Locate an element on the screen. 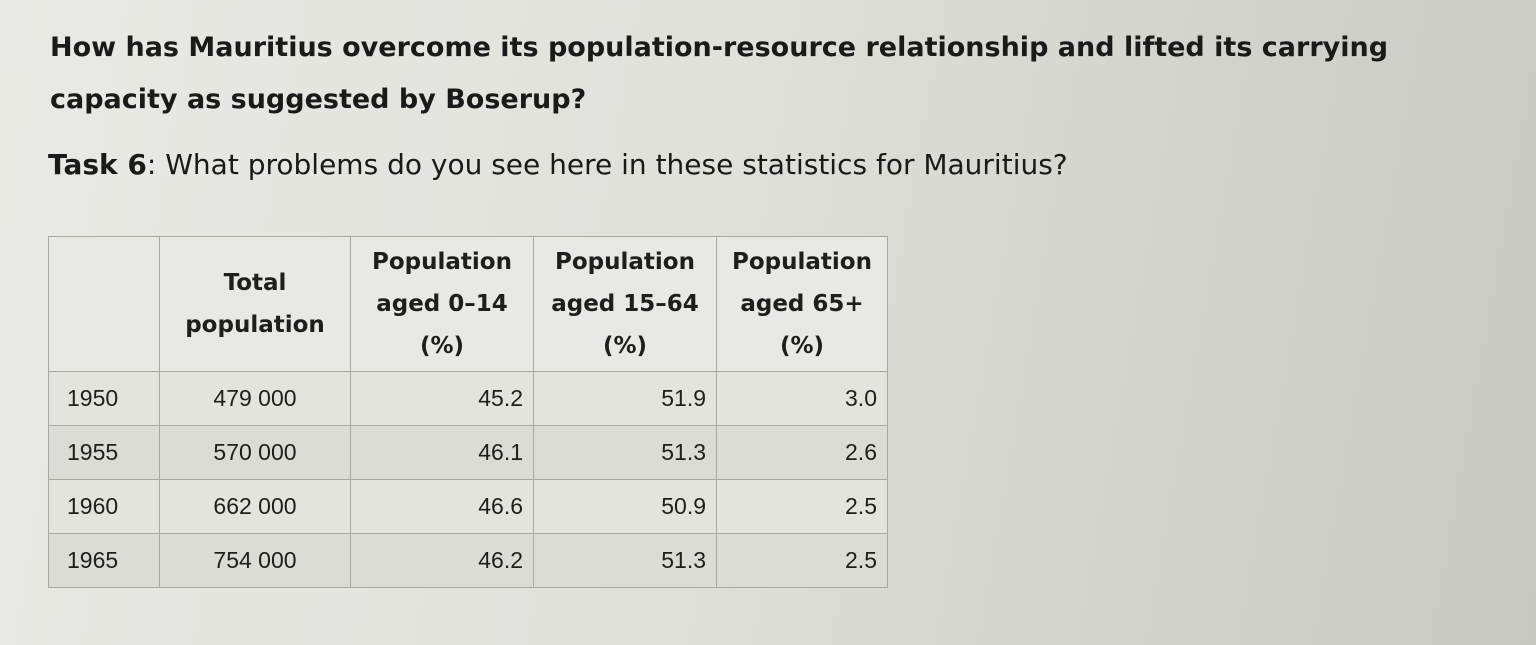  header-aged-0-14: Population aged 0–14 (%) is located at coordinates (442, 304).